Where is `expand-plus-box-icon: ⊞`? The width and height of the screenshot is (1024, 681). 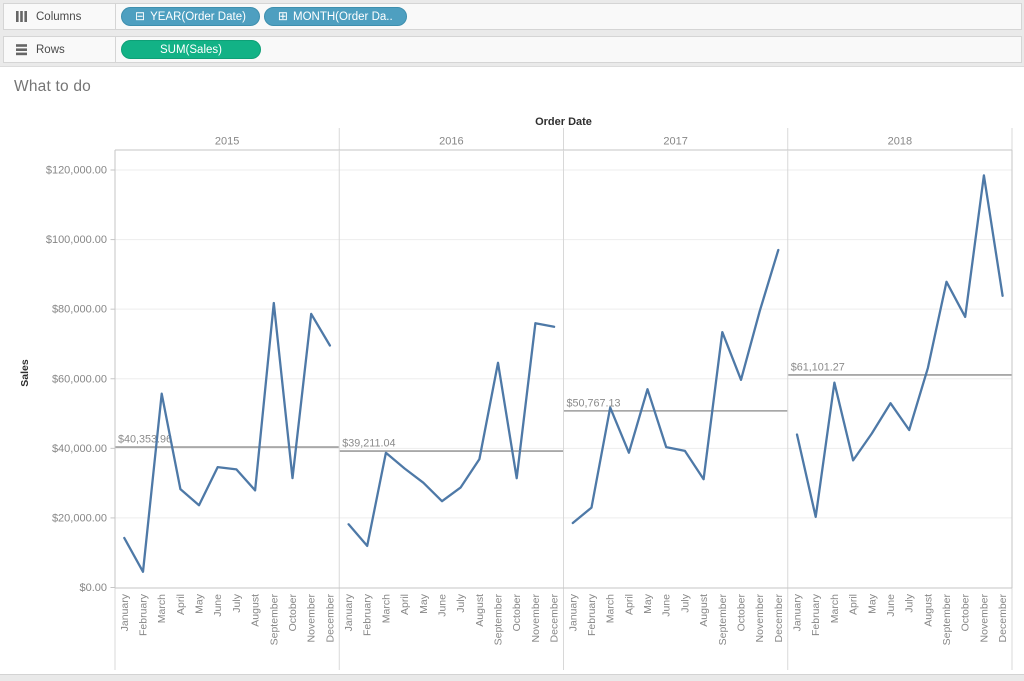 expand-plus-box-icon: ⊞ is located at coordinates (282, 16).